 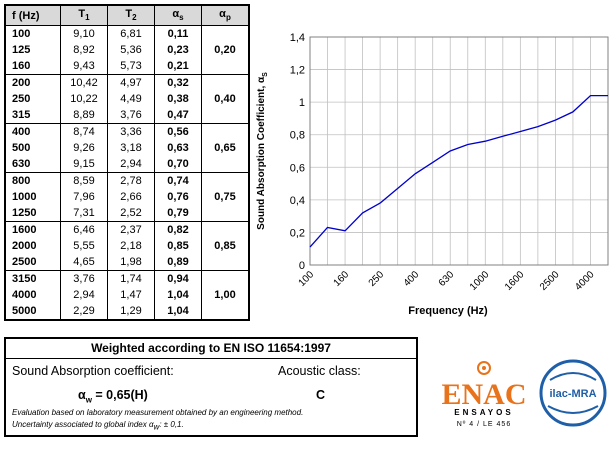 I want to click on table-row: 125 8,92 5,36 0,23, so click(x=126, y=50).